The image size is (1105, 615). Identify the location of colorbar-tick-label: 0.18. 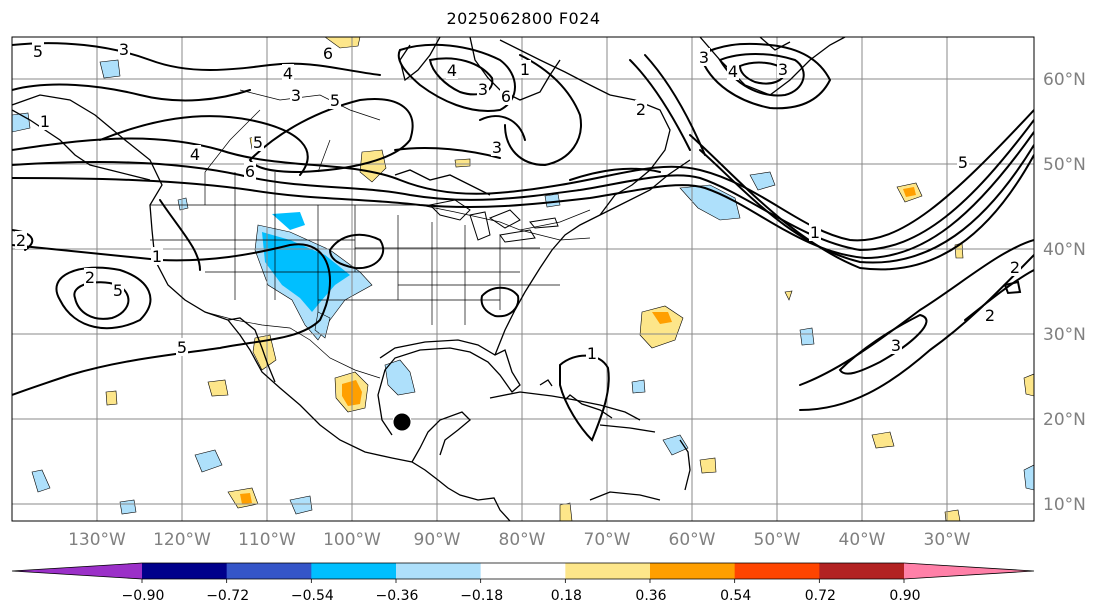
(566, 596).